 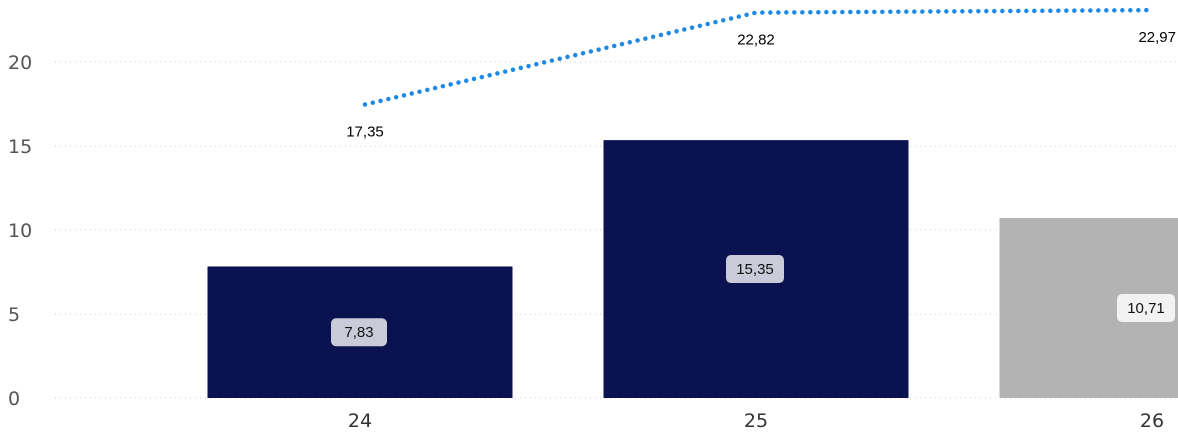 What do you see at coordinates (20, 147) in the screenshot?
I see `y-tick-label: 15` at bounding box center [20, 147].